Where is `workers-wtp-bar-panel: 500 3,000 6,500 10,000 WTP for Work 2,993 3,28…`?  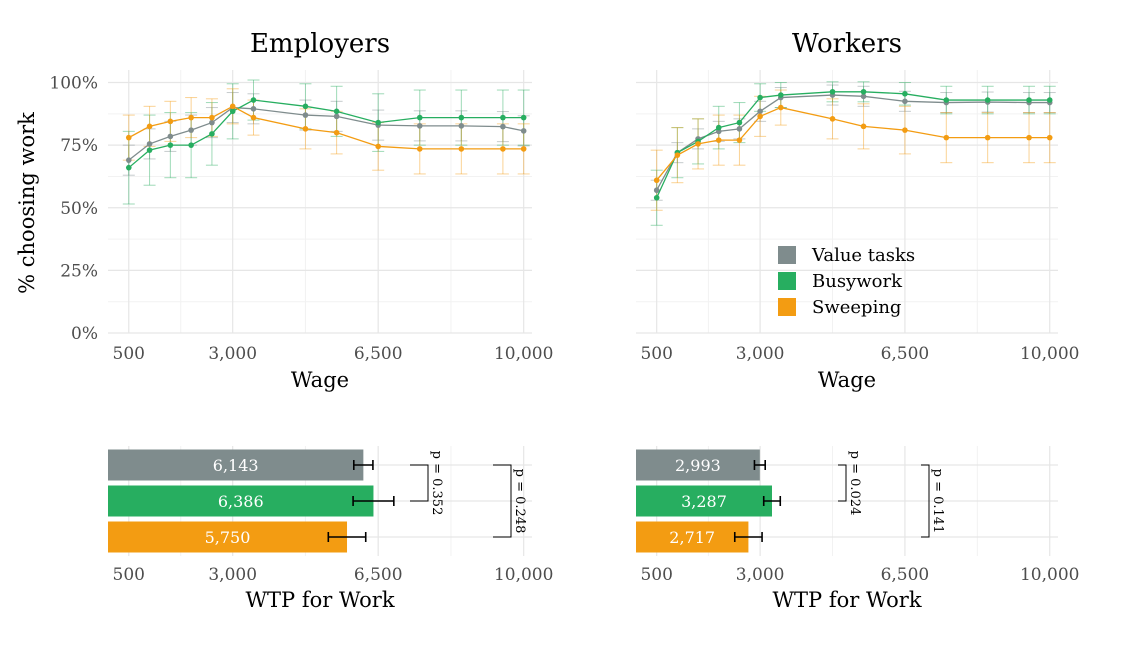
workers-wtp-bar-panel: 500 3,000 6,500 10,000 WTP for Work 2,993 3,28… is located at coordinates (857, 529).